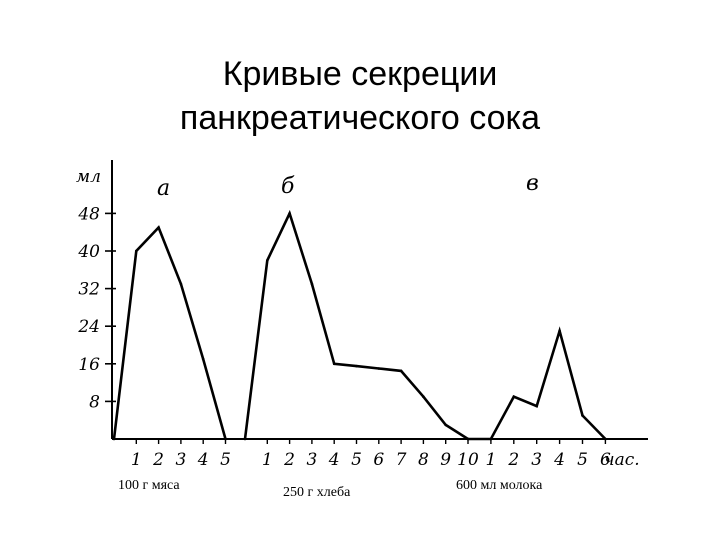  What do you see at coordinates (532, 183) in the screenshot?
I see `panel-letter-3: в` at bounding box center [532, 183].